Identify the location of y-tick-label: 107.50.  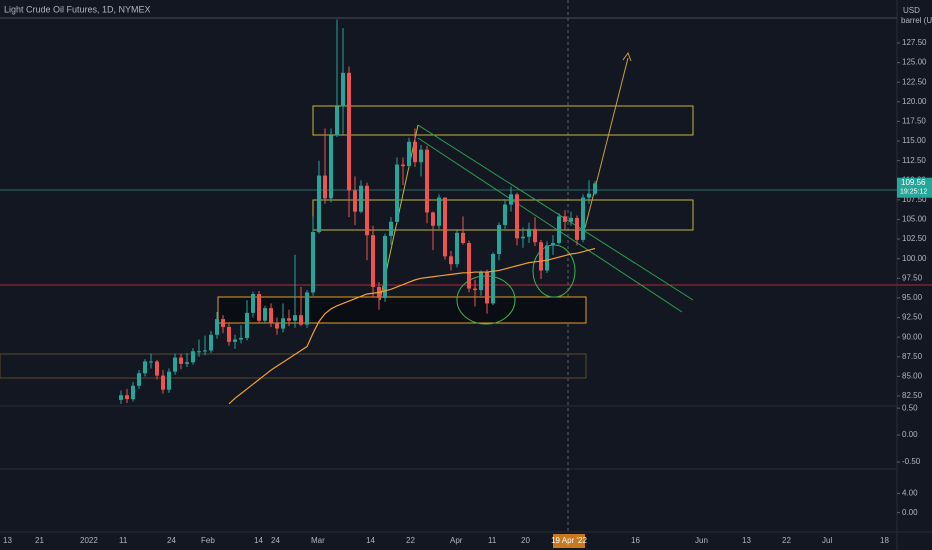
(914, 199).